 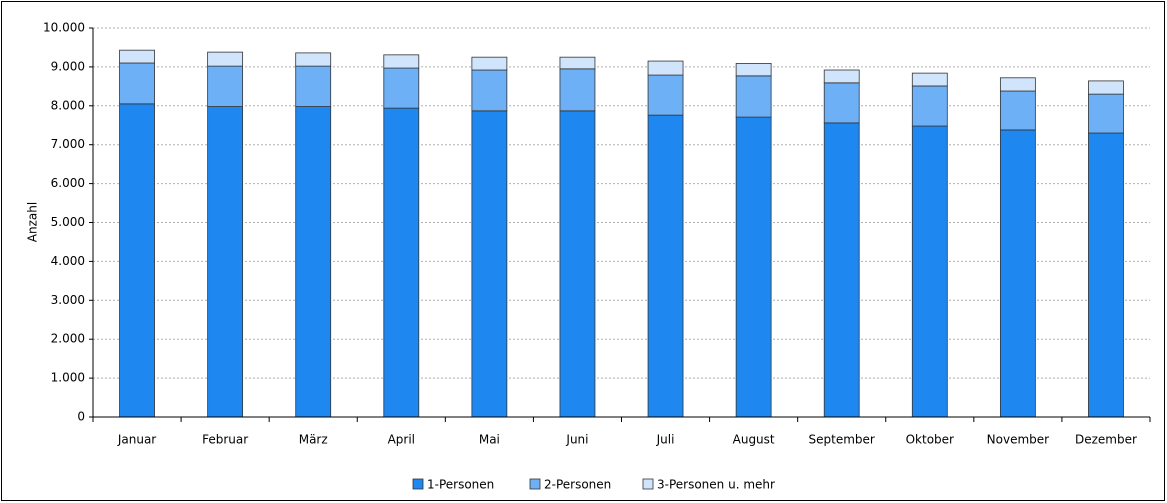 I want to click on y-tick-label: 5.000, so click(x=68, y=222).